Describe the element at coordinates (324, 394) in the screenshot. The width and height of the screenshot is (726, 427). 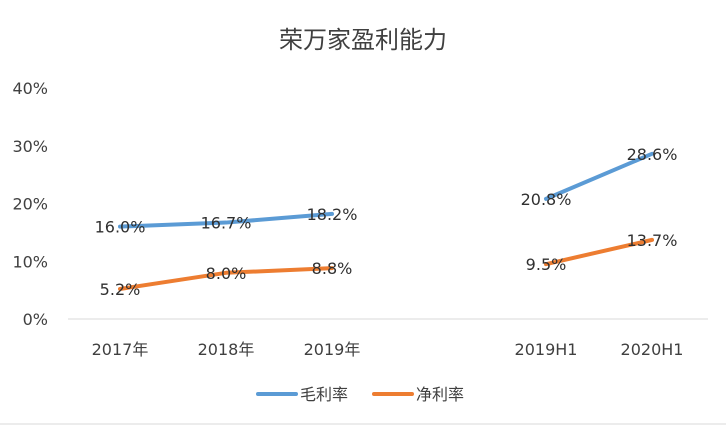
I see `legend-label: 毛利率` at that location.